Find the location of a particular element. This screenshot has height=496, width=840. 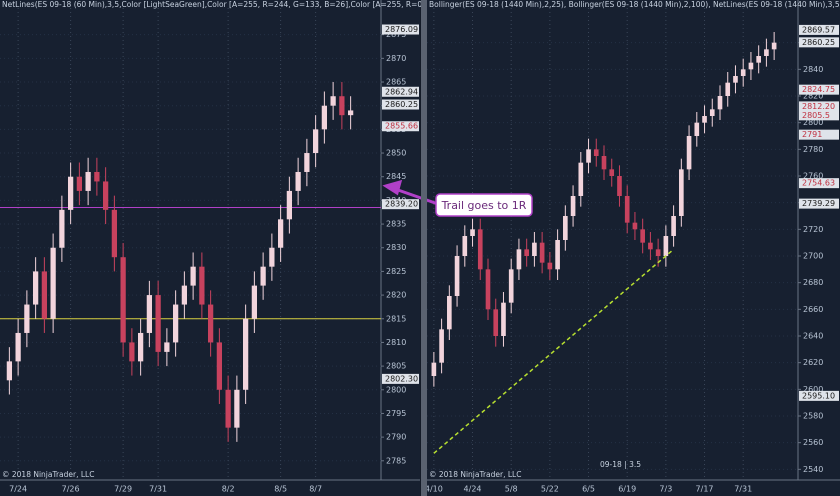

annotation-arrow is located at coordinates (410, 192).